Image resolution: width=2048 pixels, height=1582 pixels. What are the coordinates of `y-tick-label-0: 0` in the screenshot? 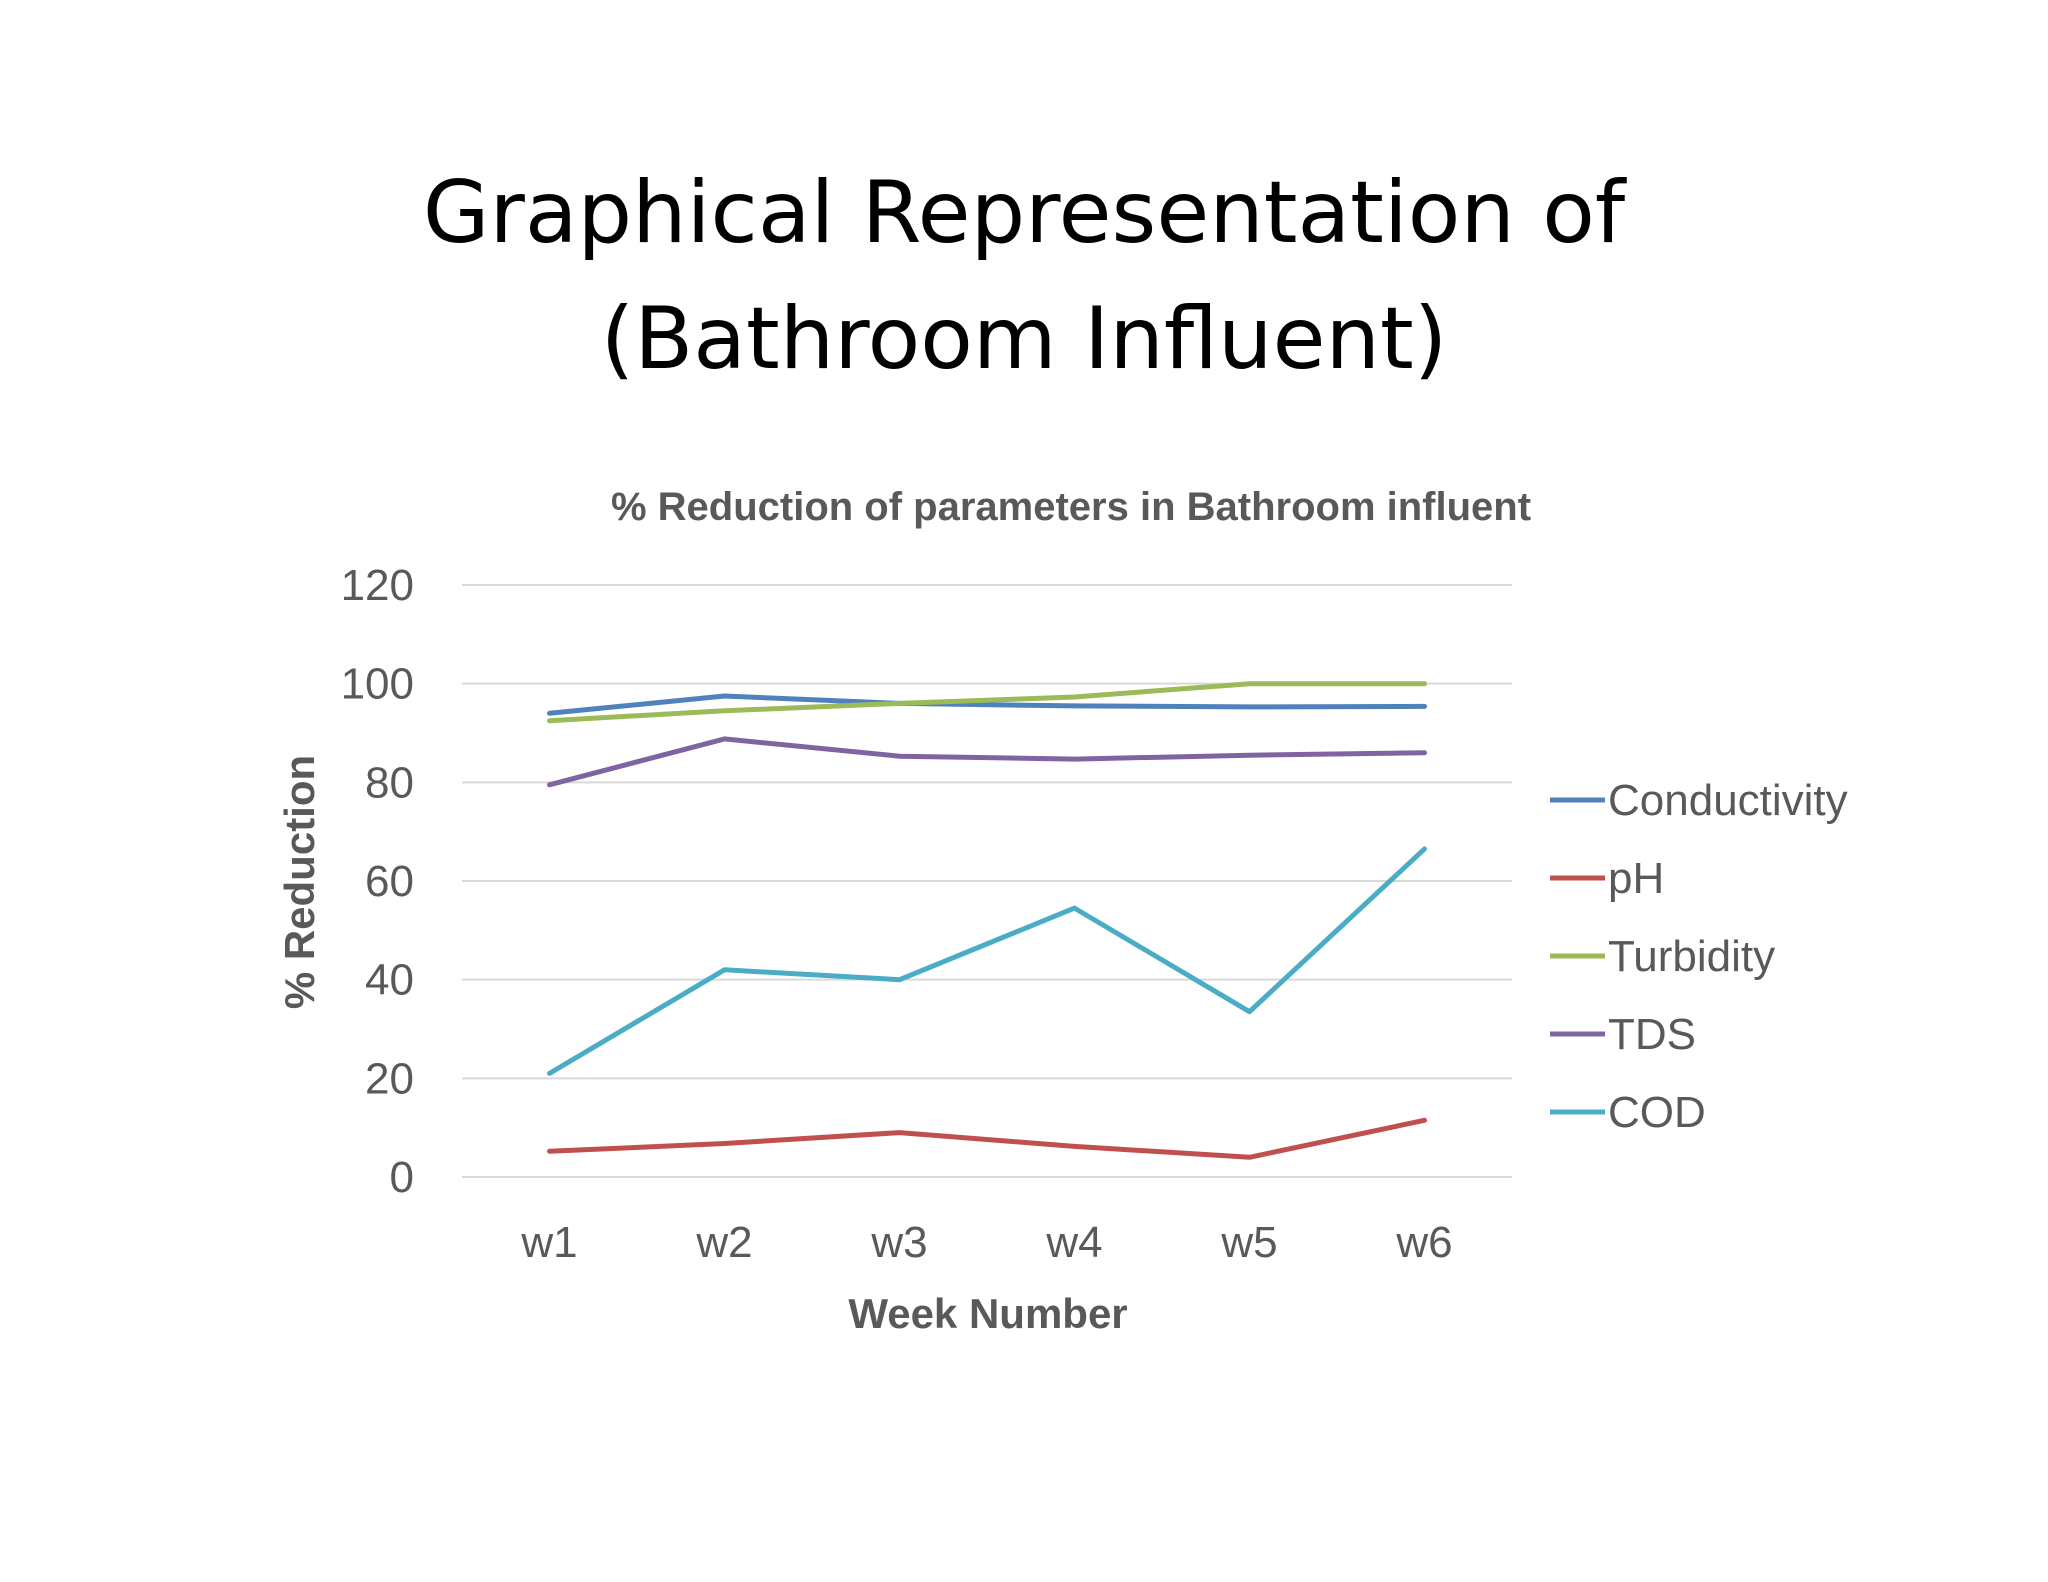 It's located at (402, 1177).